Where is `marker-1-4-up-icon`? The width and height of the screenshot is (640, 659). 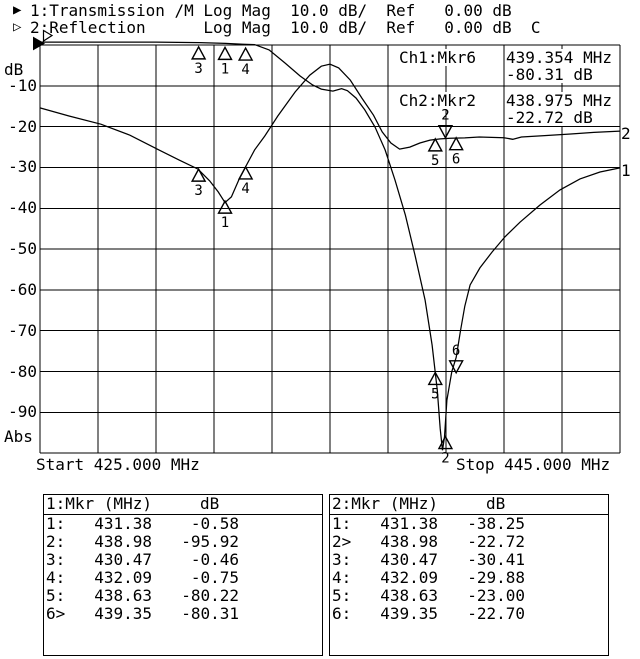
marker-1-4-up-icon is located at coordinates (245, 53).